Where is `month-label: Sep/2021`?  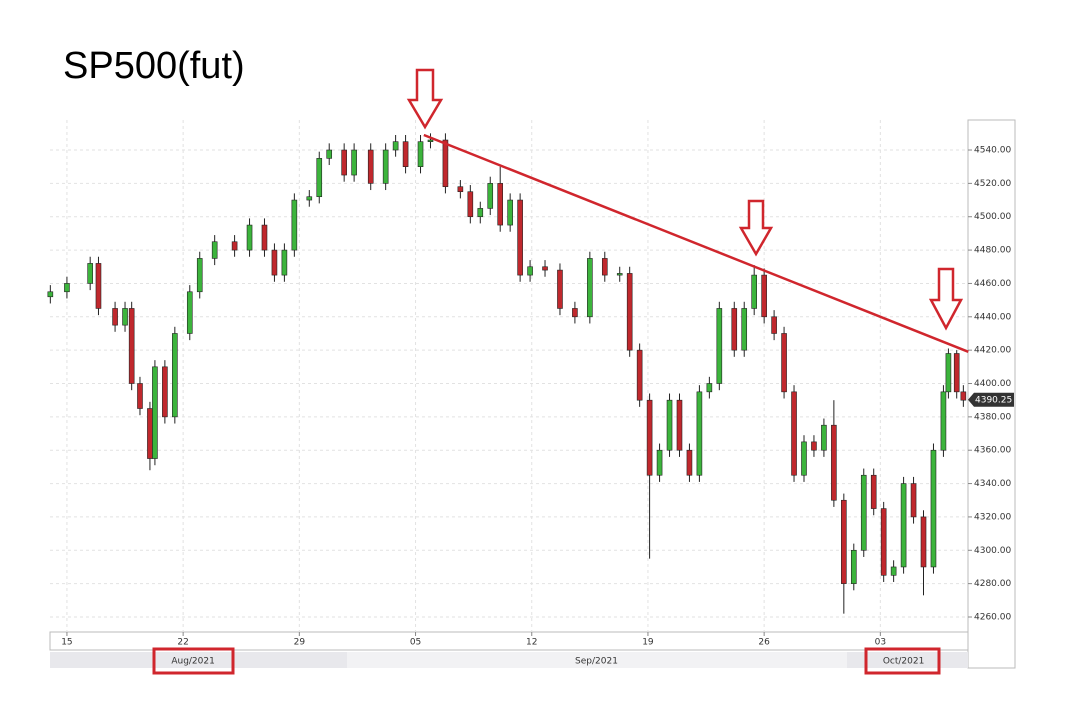
month-label: Sep/2021 is located at coordinates (596, 662).